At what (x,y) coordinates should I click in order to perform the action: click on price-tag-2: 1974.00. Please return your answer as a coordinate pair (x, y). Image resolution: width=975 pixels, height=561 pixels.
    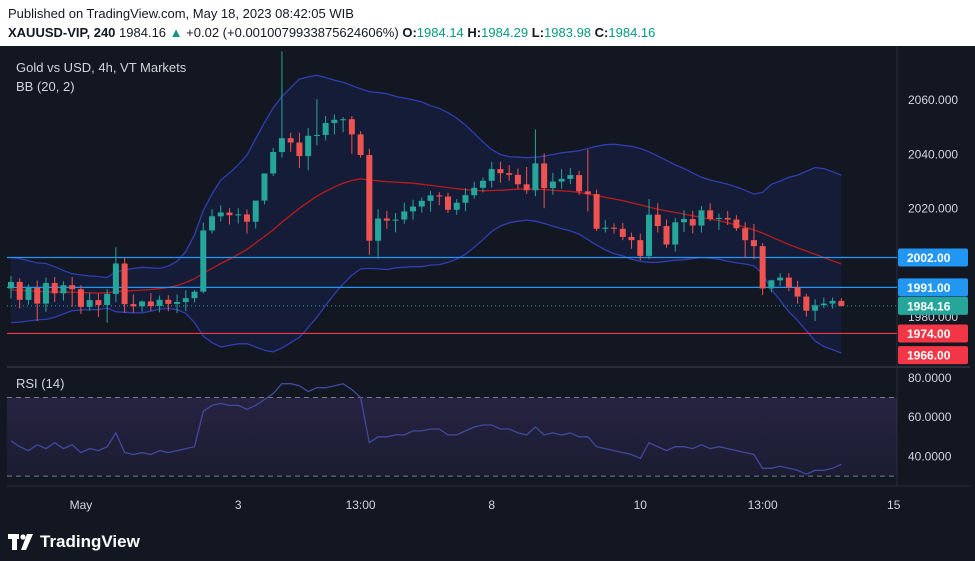
    Looking at the image, I should click on (933, 333).